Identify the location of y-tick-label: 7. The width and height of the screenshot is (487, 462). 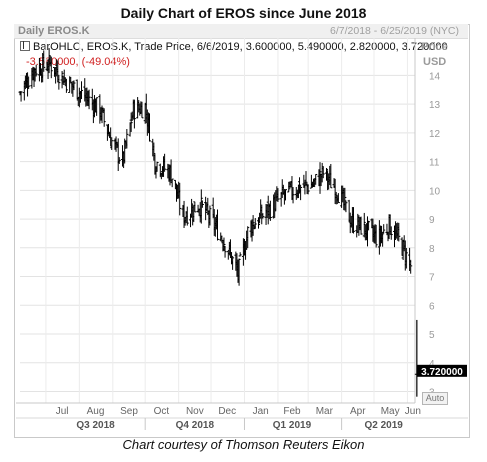
(432, 278).